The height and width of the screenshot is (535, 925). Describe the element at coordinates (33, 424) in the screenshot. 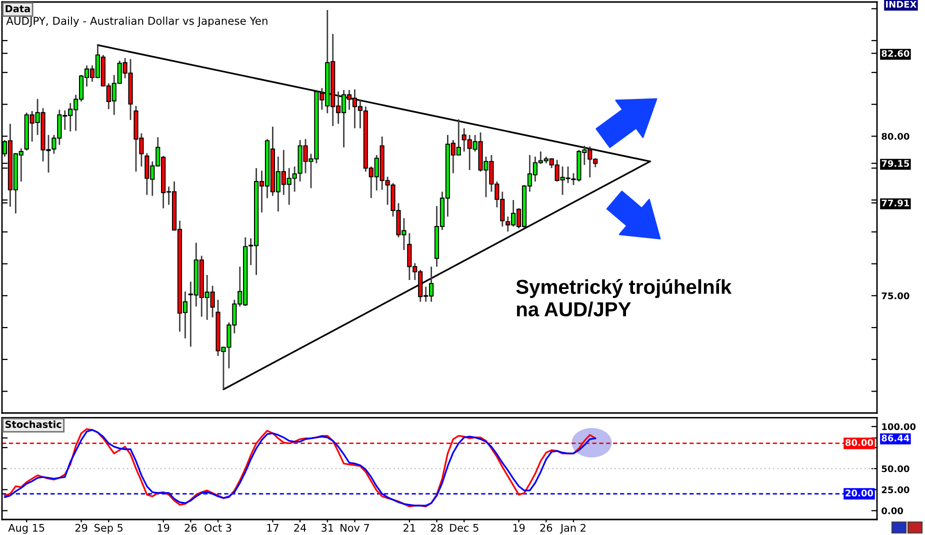

I see `chart-title: Stochastic` at that location.